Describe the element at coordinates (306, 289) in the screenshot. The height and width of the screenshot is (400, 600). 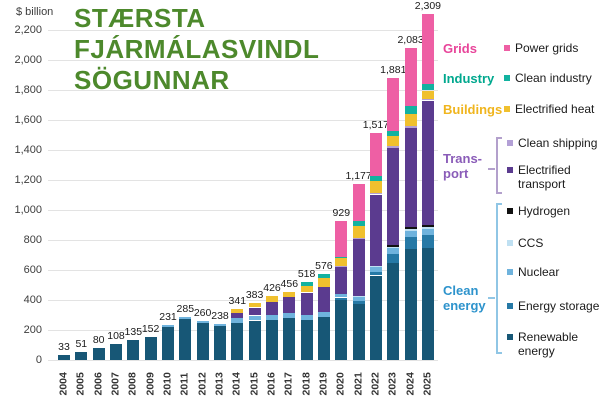
I see `bar-2018-electrified-heat` at that location.